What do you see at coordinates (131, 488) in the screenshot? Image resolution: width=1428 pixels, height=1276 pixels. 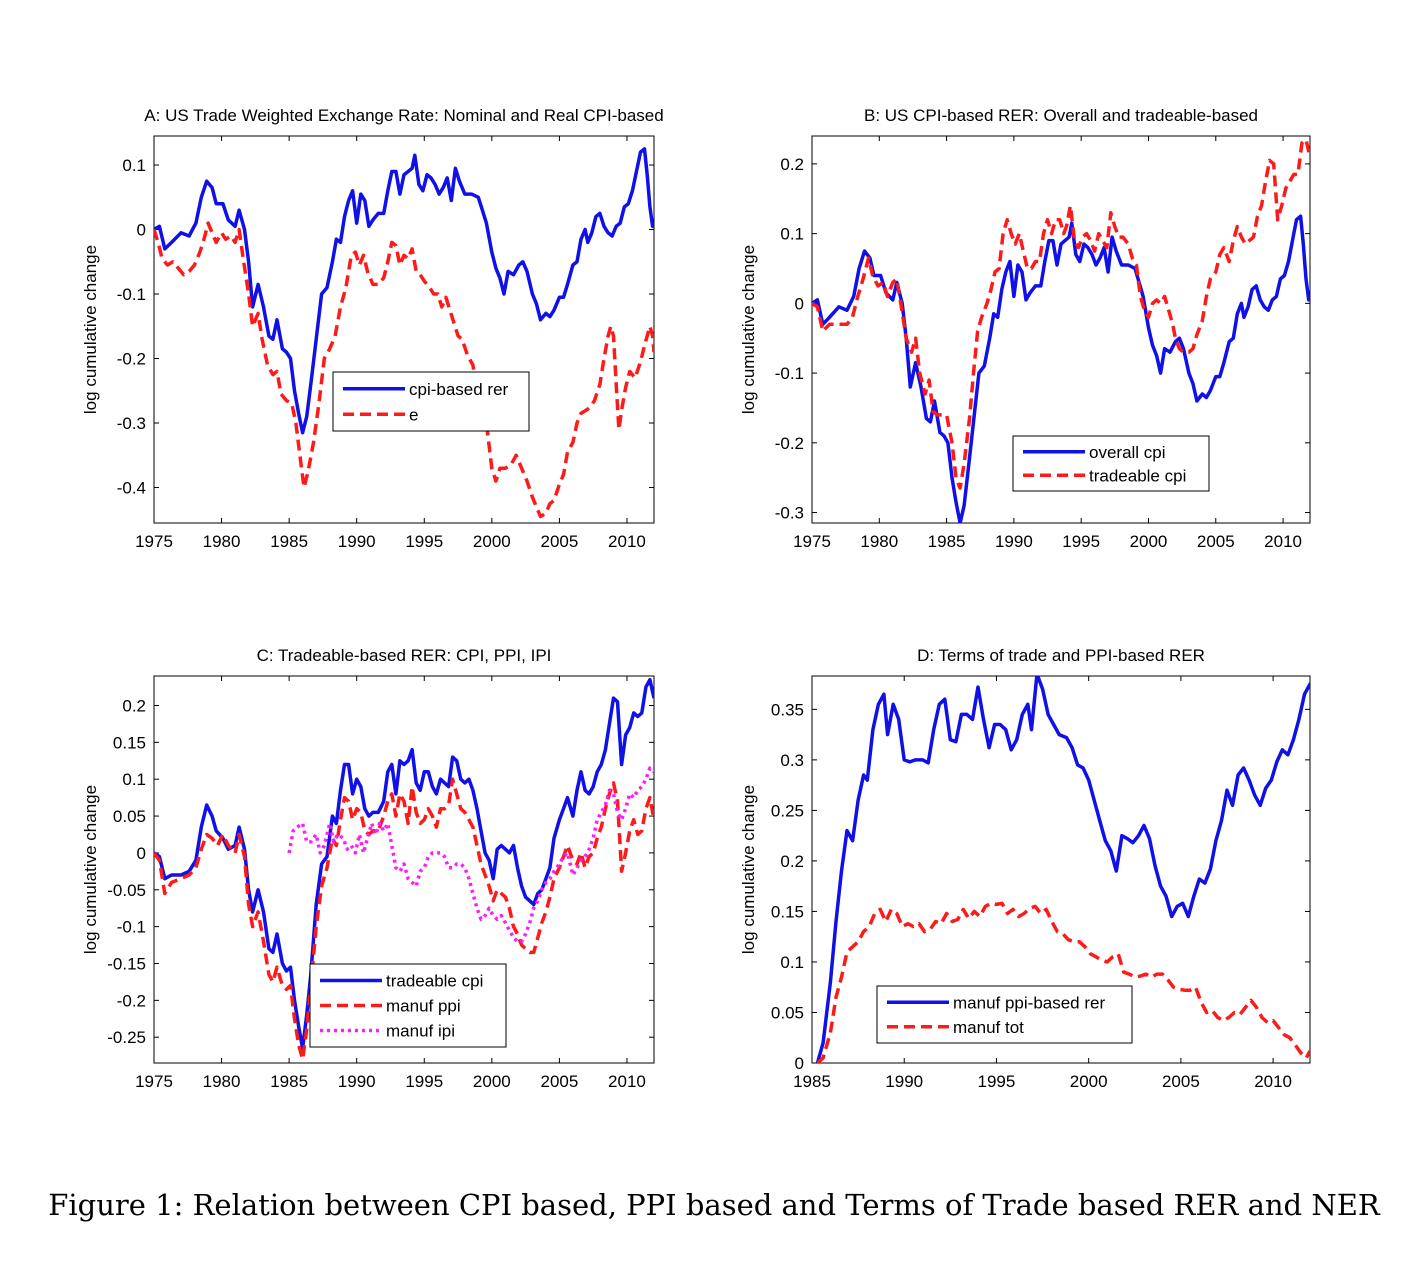 I see `y-tick-label: -0.4` at bounding box center [131, 488].